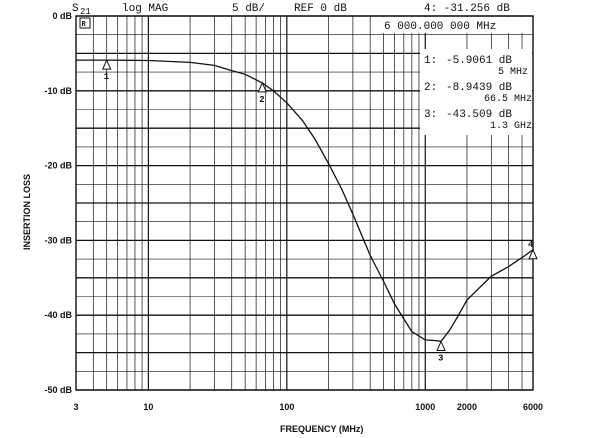 The image size is (589, 438). What do you see at coordinates (58, 315) in the screenshot?
I see `y-tick-label: -40 dB` at bounding box center [58, 315].